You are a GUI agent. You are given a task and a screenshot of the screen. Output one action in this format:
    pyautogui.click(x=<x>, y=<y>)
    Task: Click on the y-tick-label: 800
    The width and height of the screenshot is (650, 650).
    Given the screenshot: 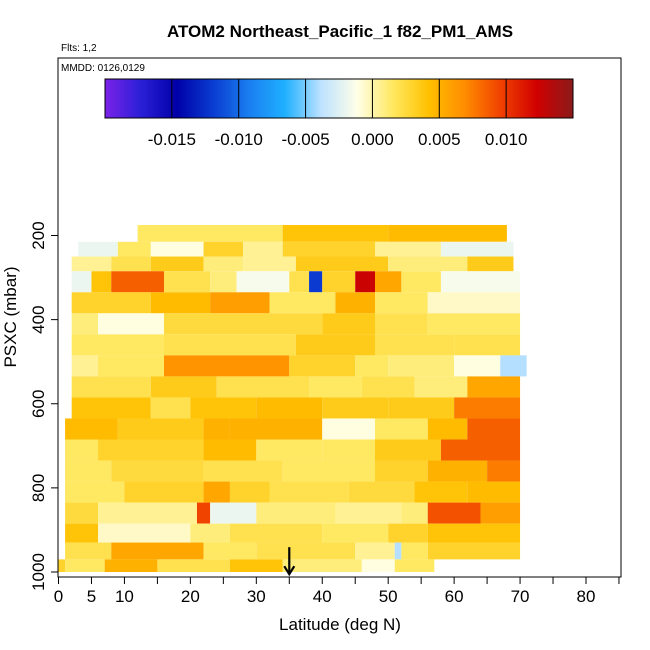 What is the action you would take?
    pyautogui.click(x=38, y=488)
    